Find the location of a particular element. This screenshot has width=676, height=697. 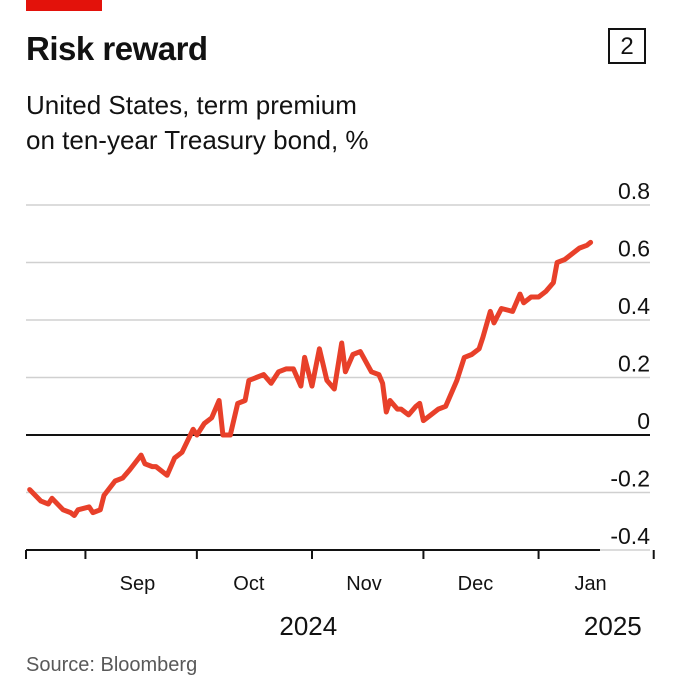

x-tick-label: Sep is located at coordinates (138, 584).